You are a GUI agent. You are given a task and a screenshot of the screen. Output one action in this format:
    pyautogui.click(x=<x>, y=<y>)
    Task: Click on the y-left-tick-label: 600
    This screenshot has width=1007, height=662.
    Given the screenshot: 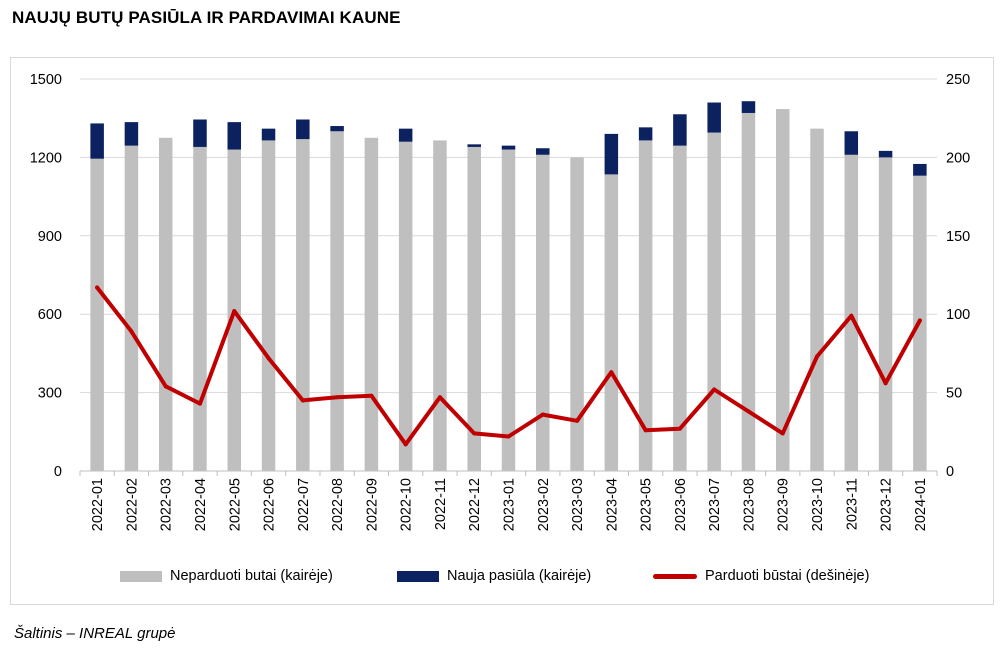 What is the action you would take?
    pyautogui.click(x=50, y=315)
    